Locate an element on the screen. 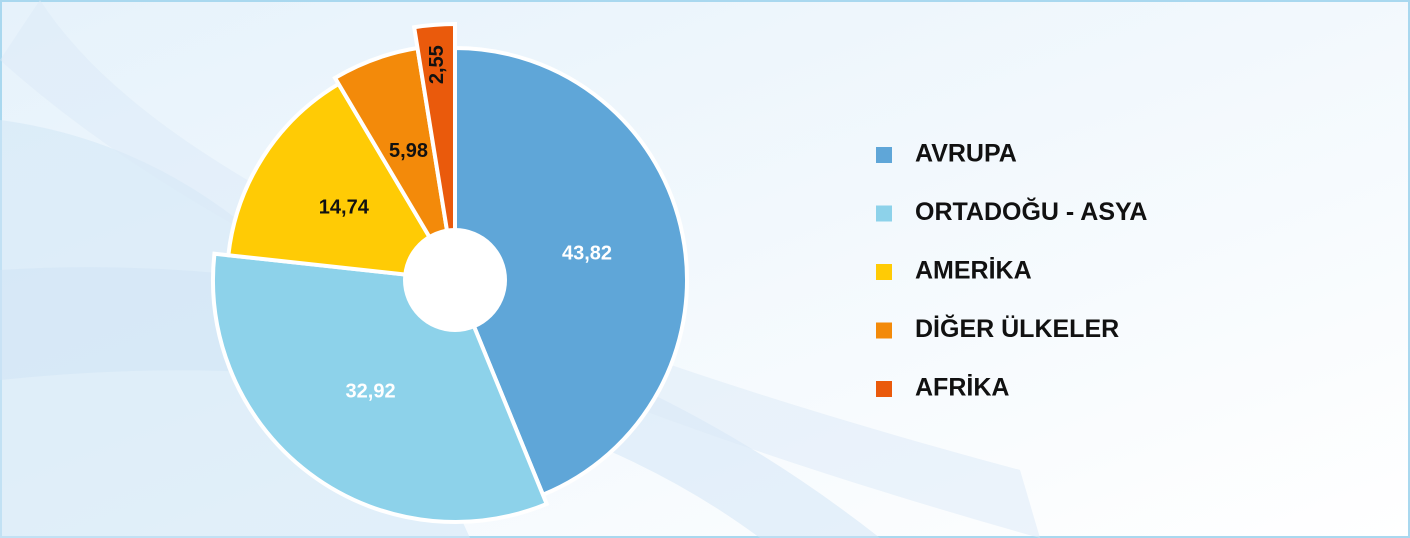 The width and height of the screenshot is (1410, 538). data-label: 32,92 is located at coordinates (371, 391).